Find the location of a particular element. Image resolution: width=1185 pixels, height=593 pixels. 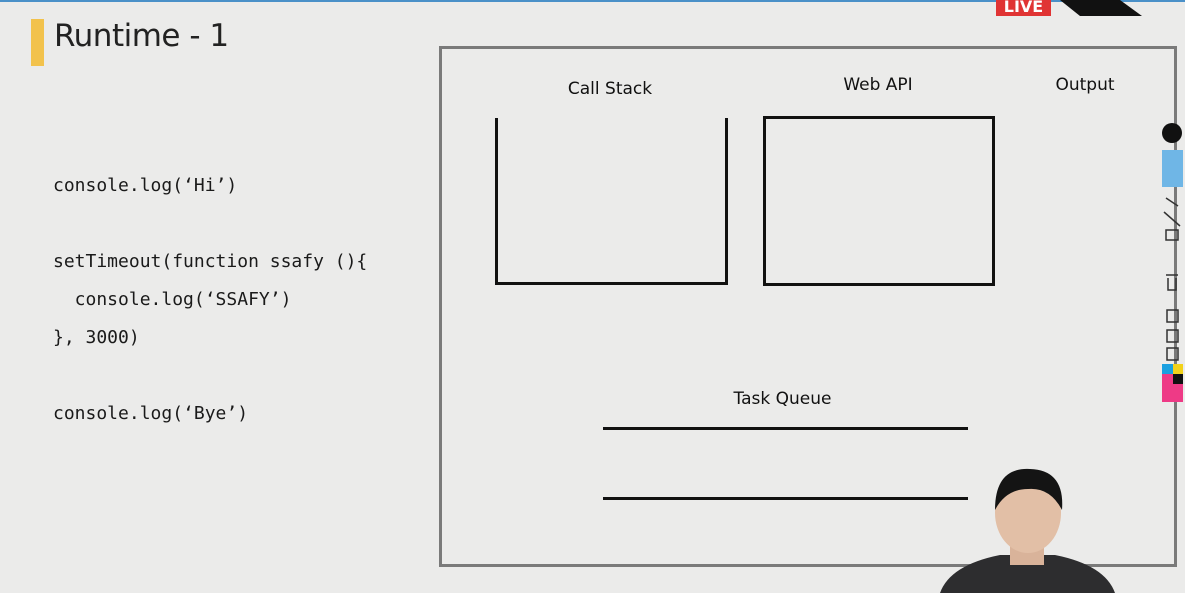

title-accent is located at coordinates (37, 42).